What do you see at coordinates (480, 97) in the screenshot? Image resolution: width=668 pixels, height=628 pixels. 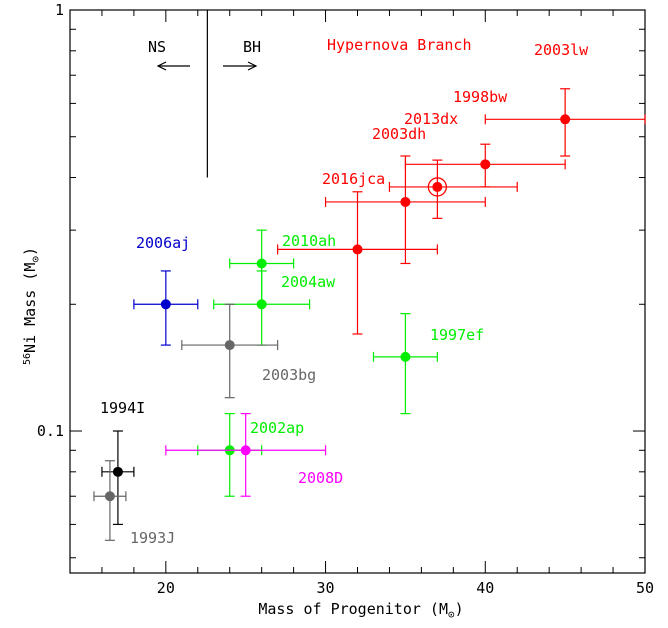 I see `label-1998bw: 1998bw` at bounding box center [480, 97].